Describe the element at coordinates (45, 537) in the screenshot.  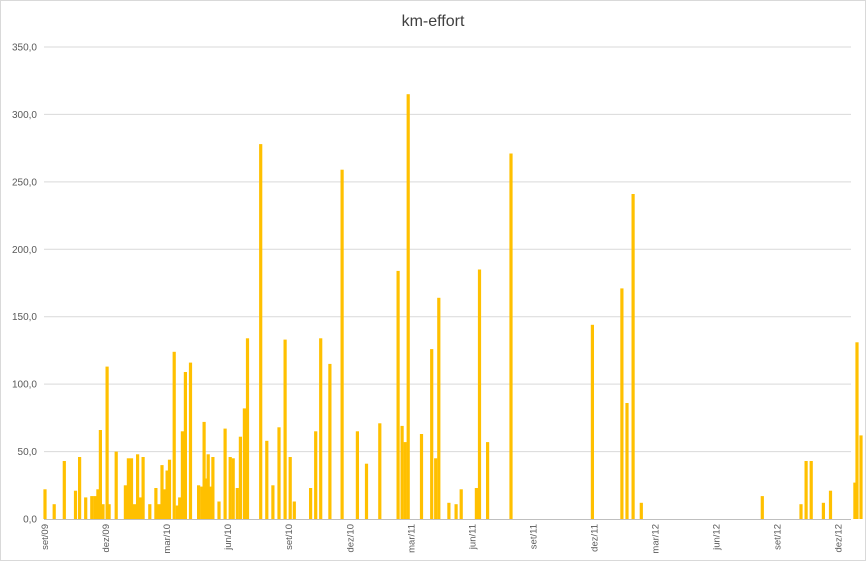
I see `x-tick-label: set/09` at that location.